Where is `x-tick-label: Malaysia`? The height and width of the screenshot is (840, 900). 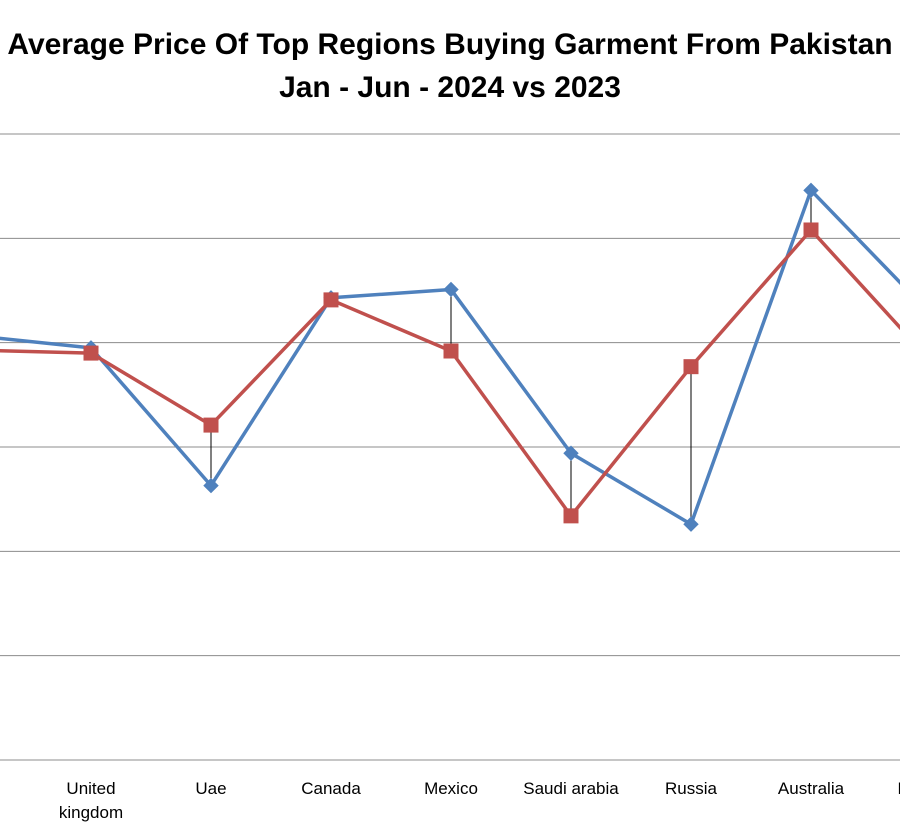
x-tick-label: Malaysia is located at coordinates (898, 788).